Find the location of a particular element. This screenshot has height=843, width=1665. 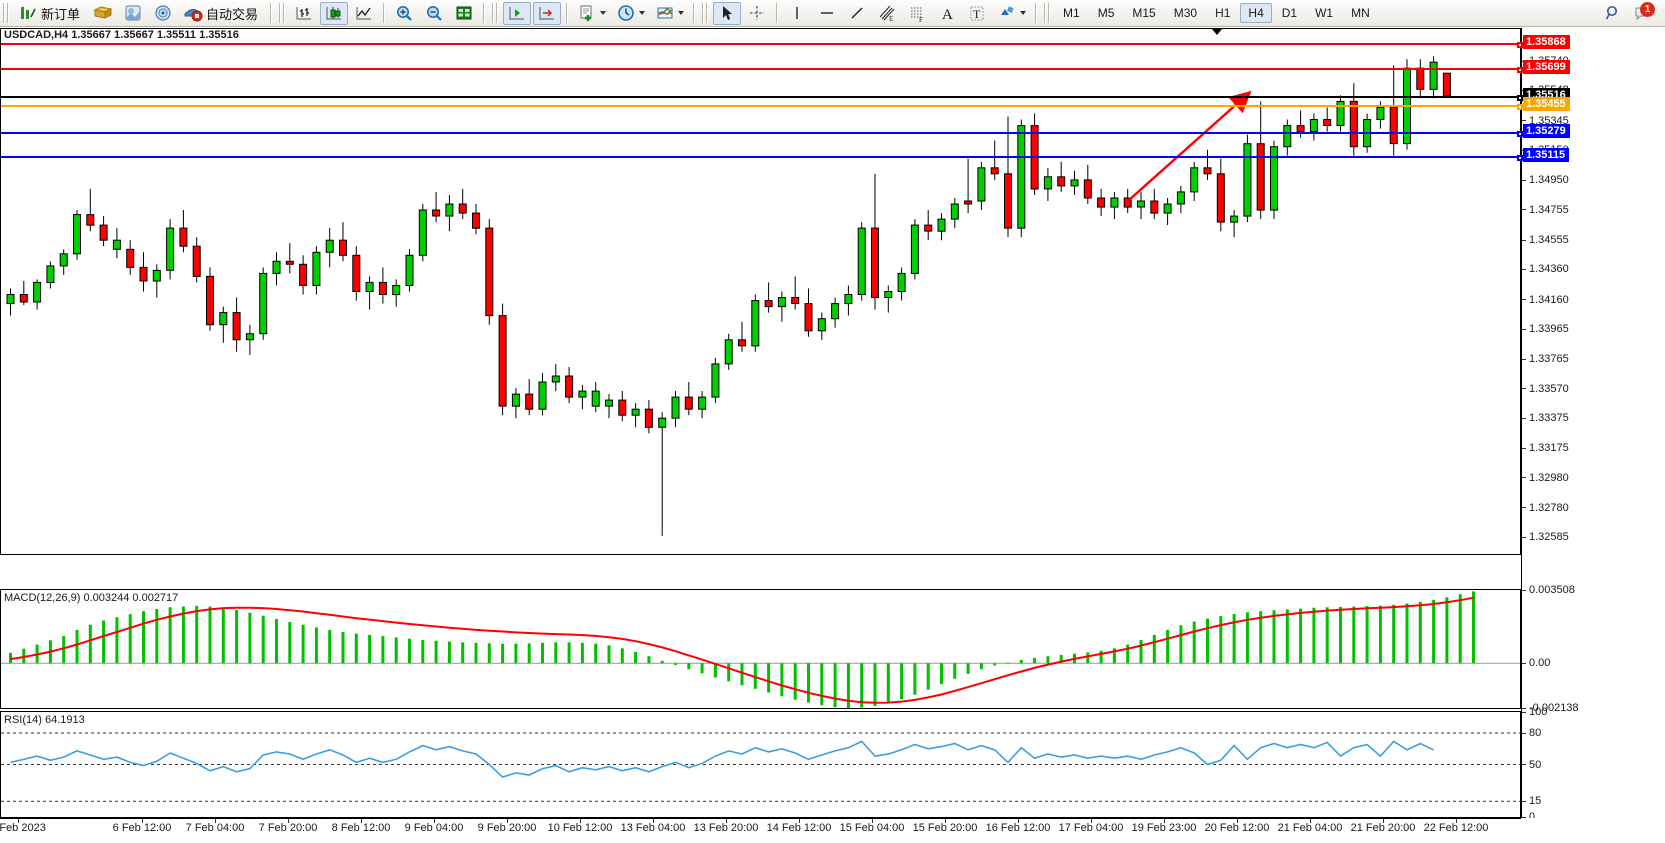

timeframe-h4-button: H4 is located at coordinates (1256, 13).